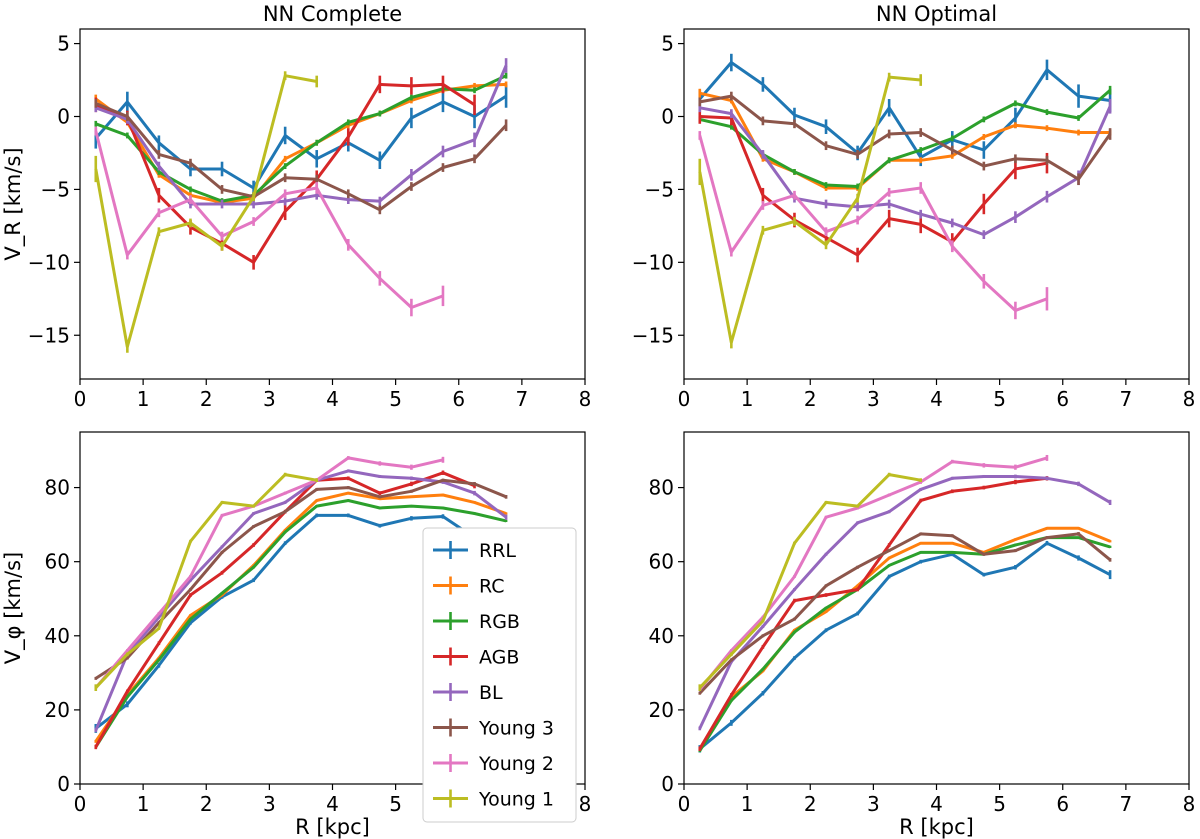  I want to click on legend-label: Young 3, so click(516, 729).